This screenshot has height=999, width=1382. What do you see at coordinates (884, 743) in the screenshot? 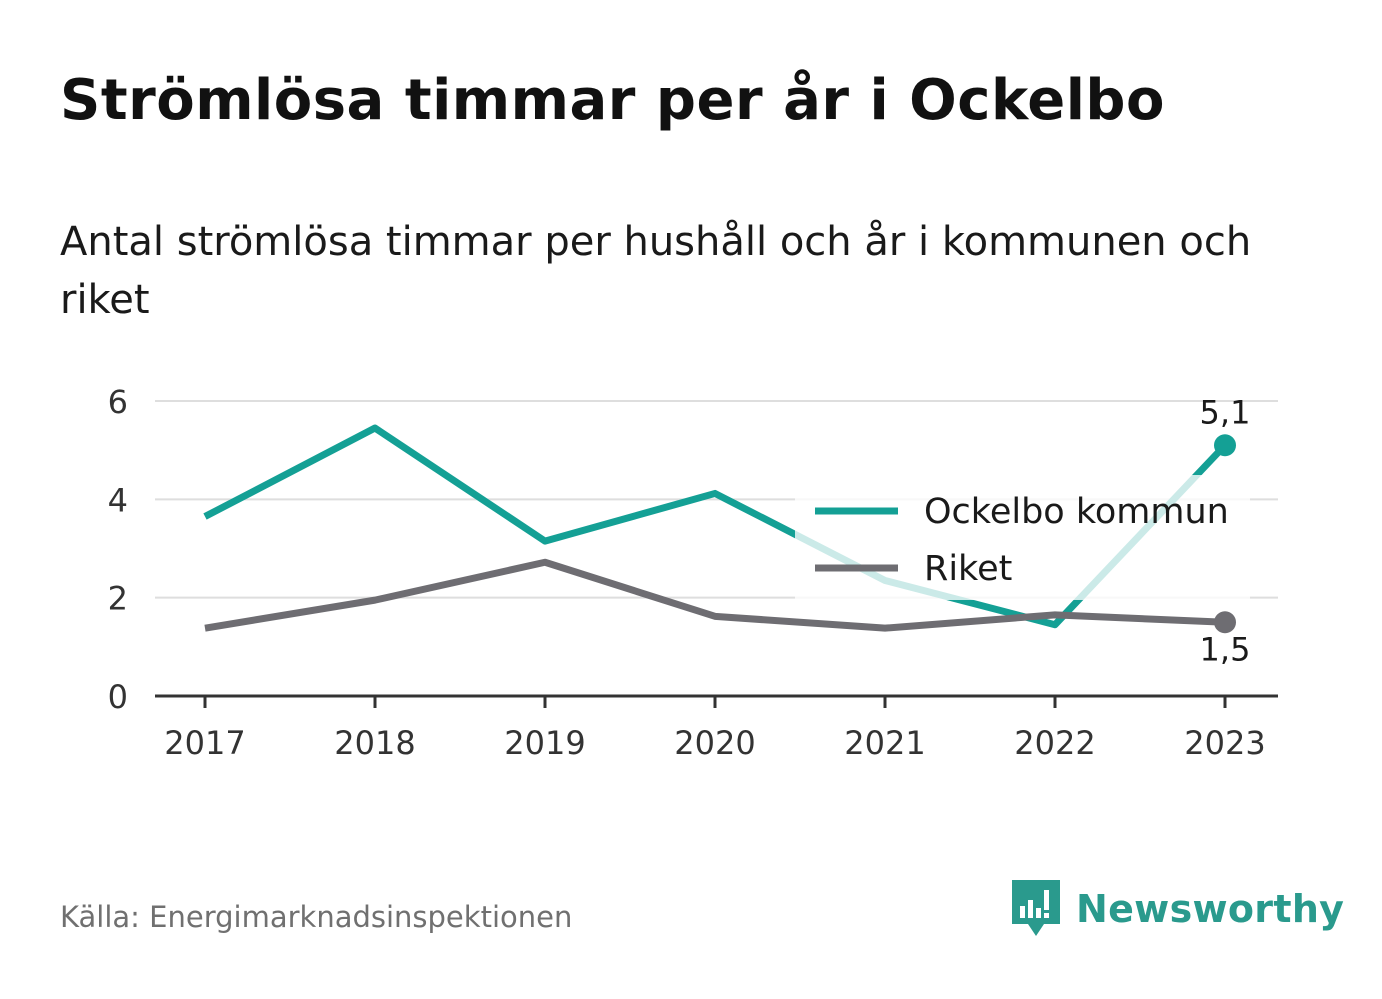
I see `x-tick-label: 2021` at bounding box center [884, 743].